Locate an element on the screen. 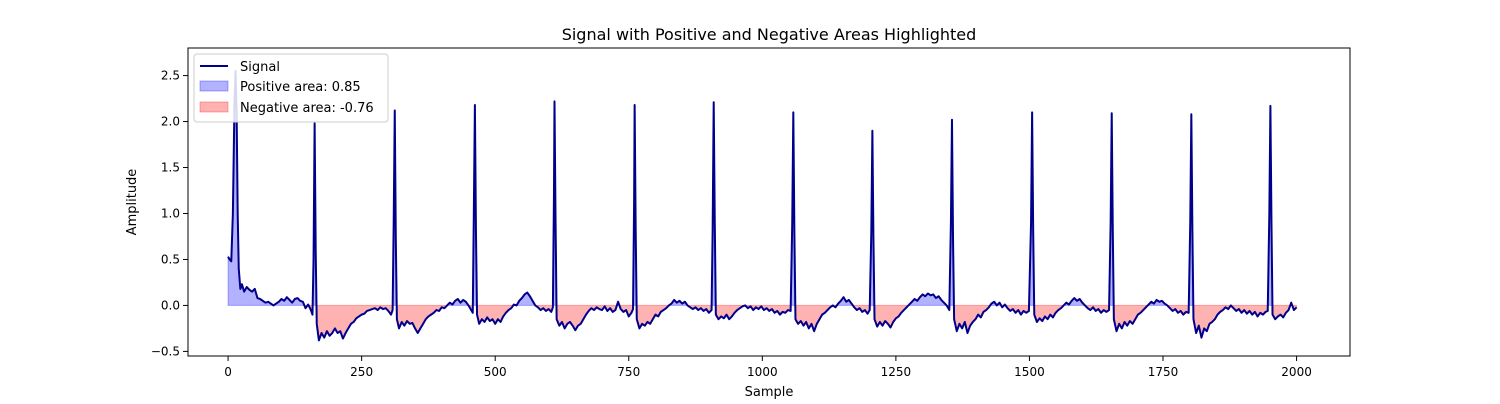 The image size is (1500, 404). legend-label-signal: Signal is located at coordinates (260, 67).